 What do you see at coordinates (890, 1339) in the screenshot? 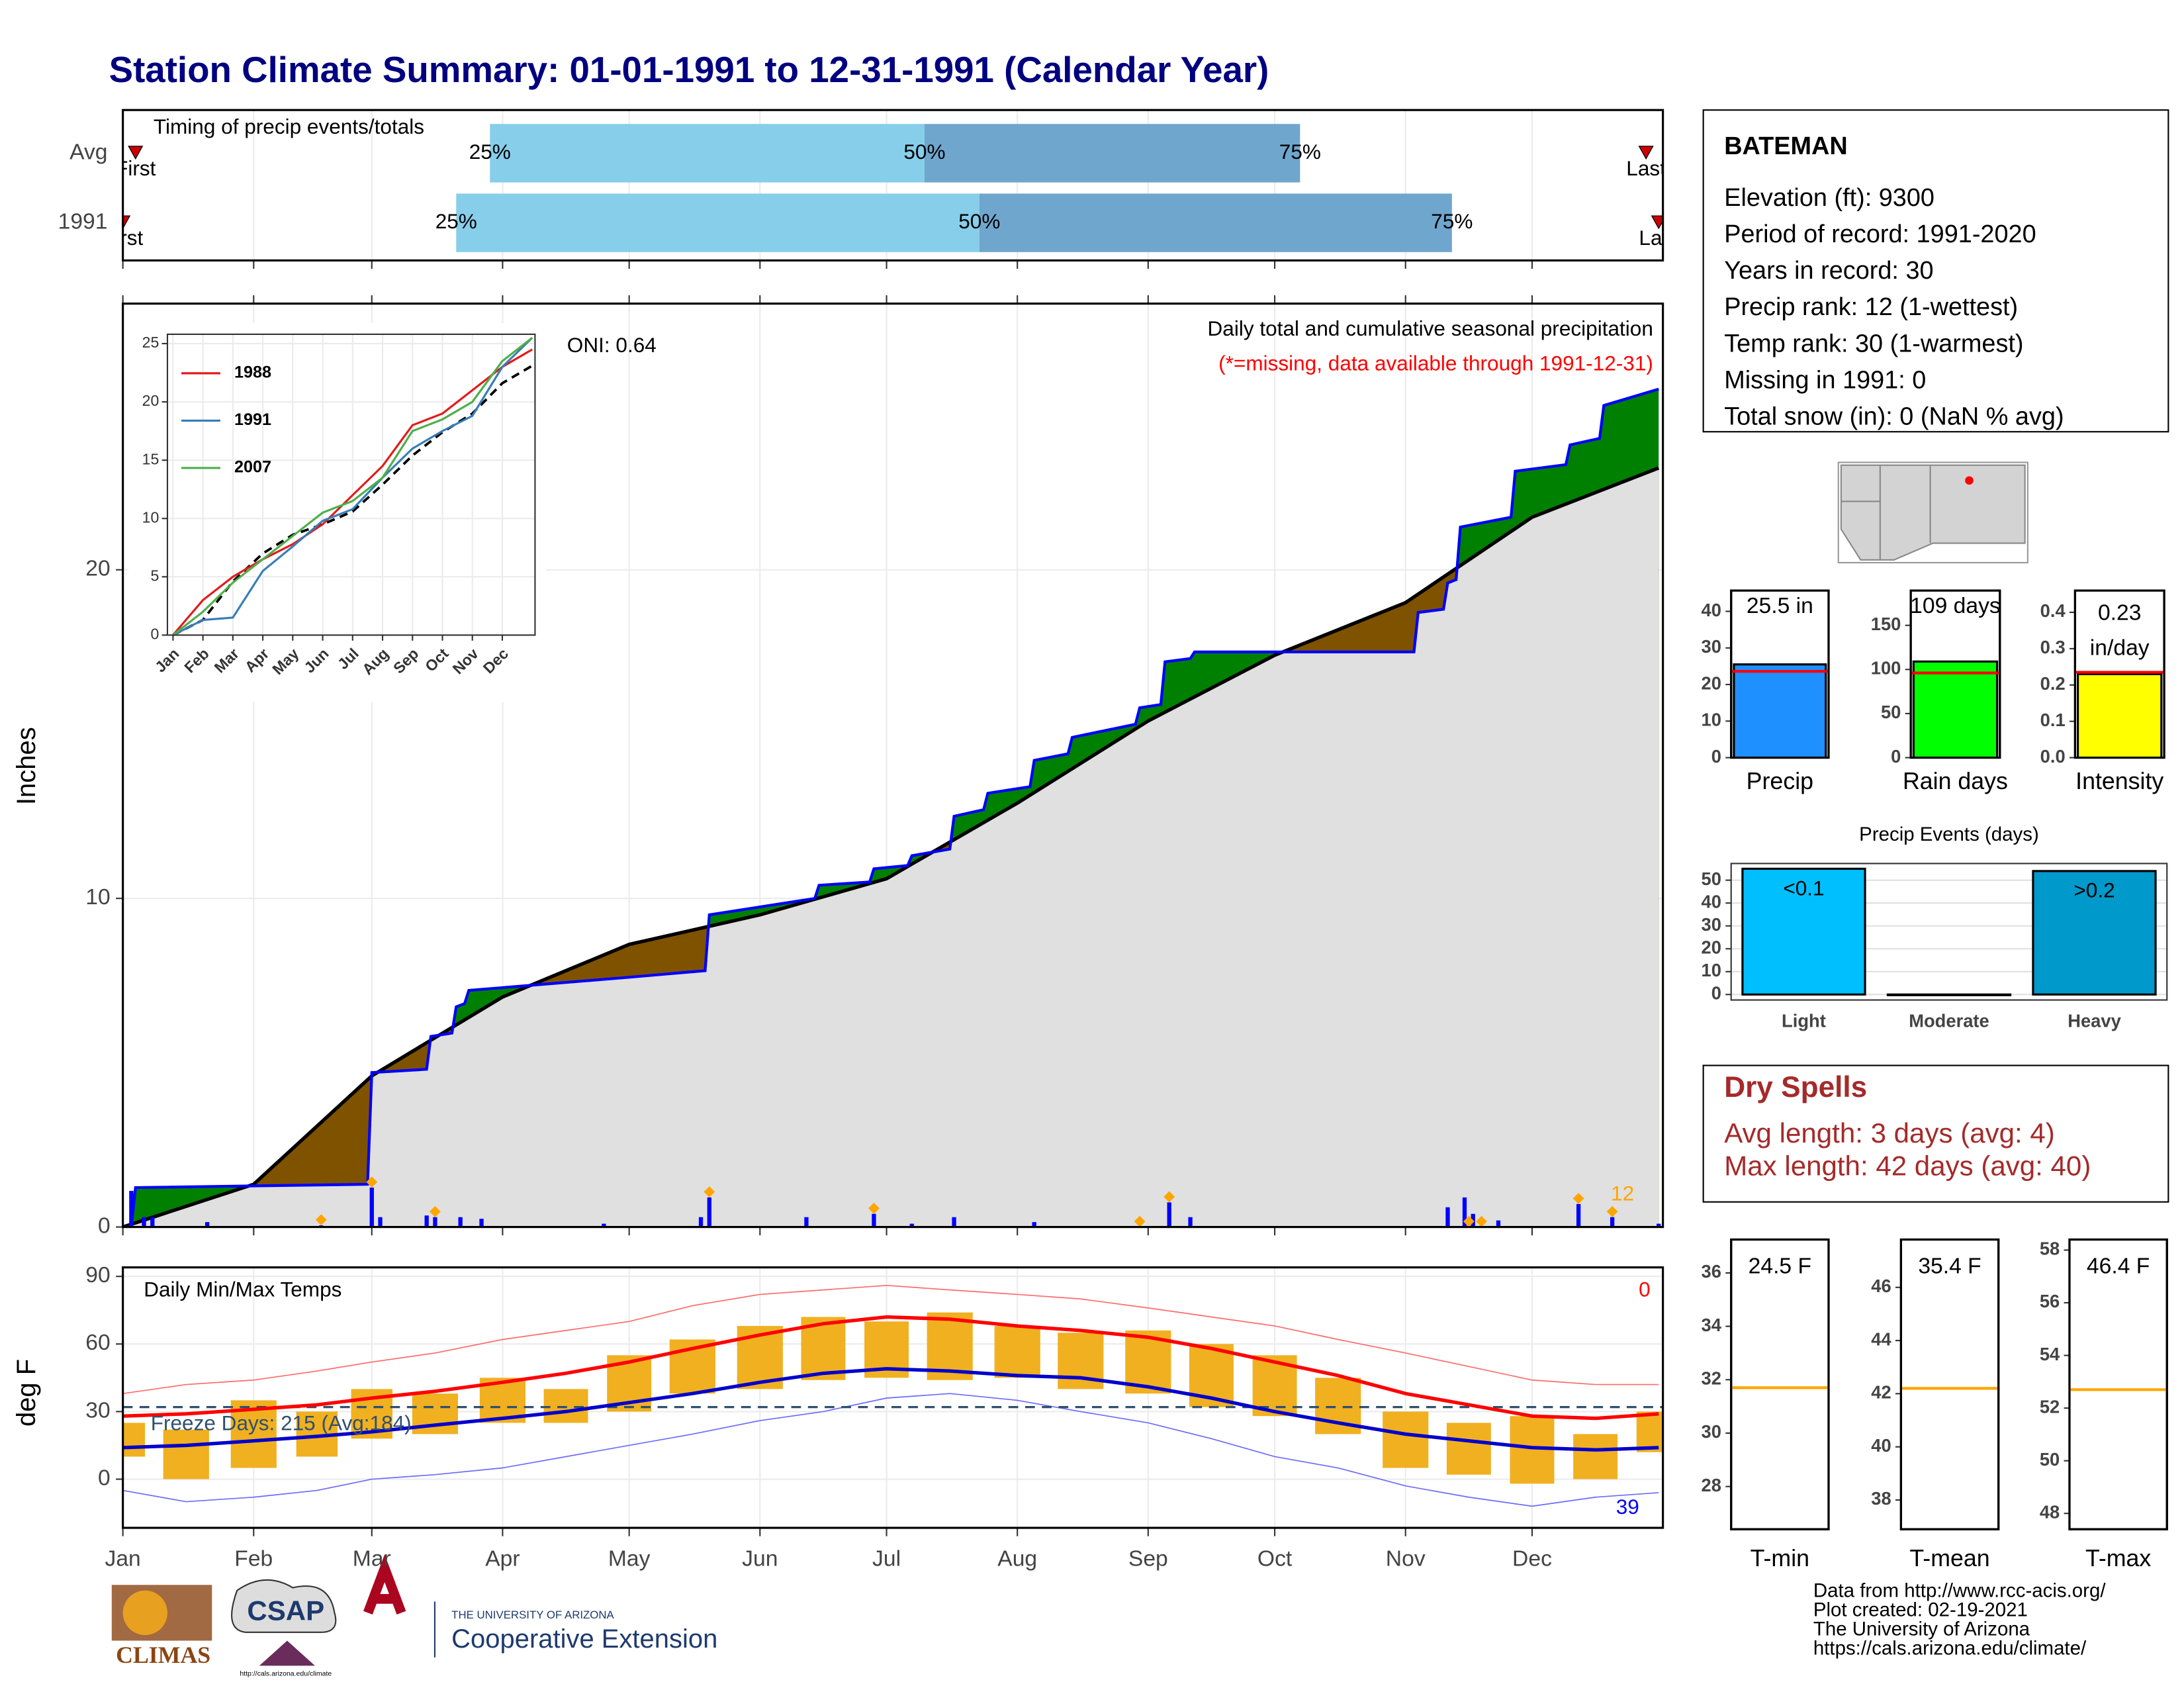
I see `extreme-max-line` at bounding box center [890, 1339].